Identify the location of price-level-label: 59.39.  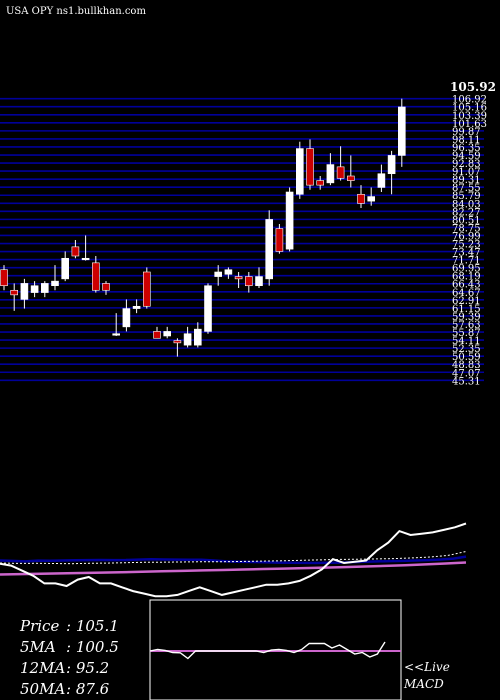
(466, 317).